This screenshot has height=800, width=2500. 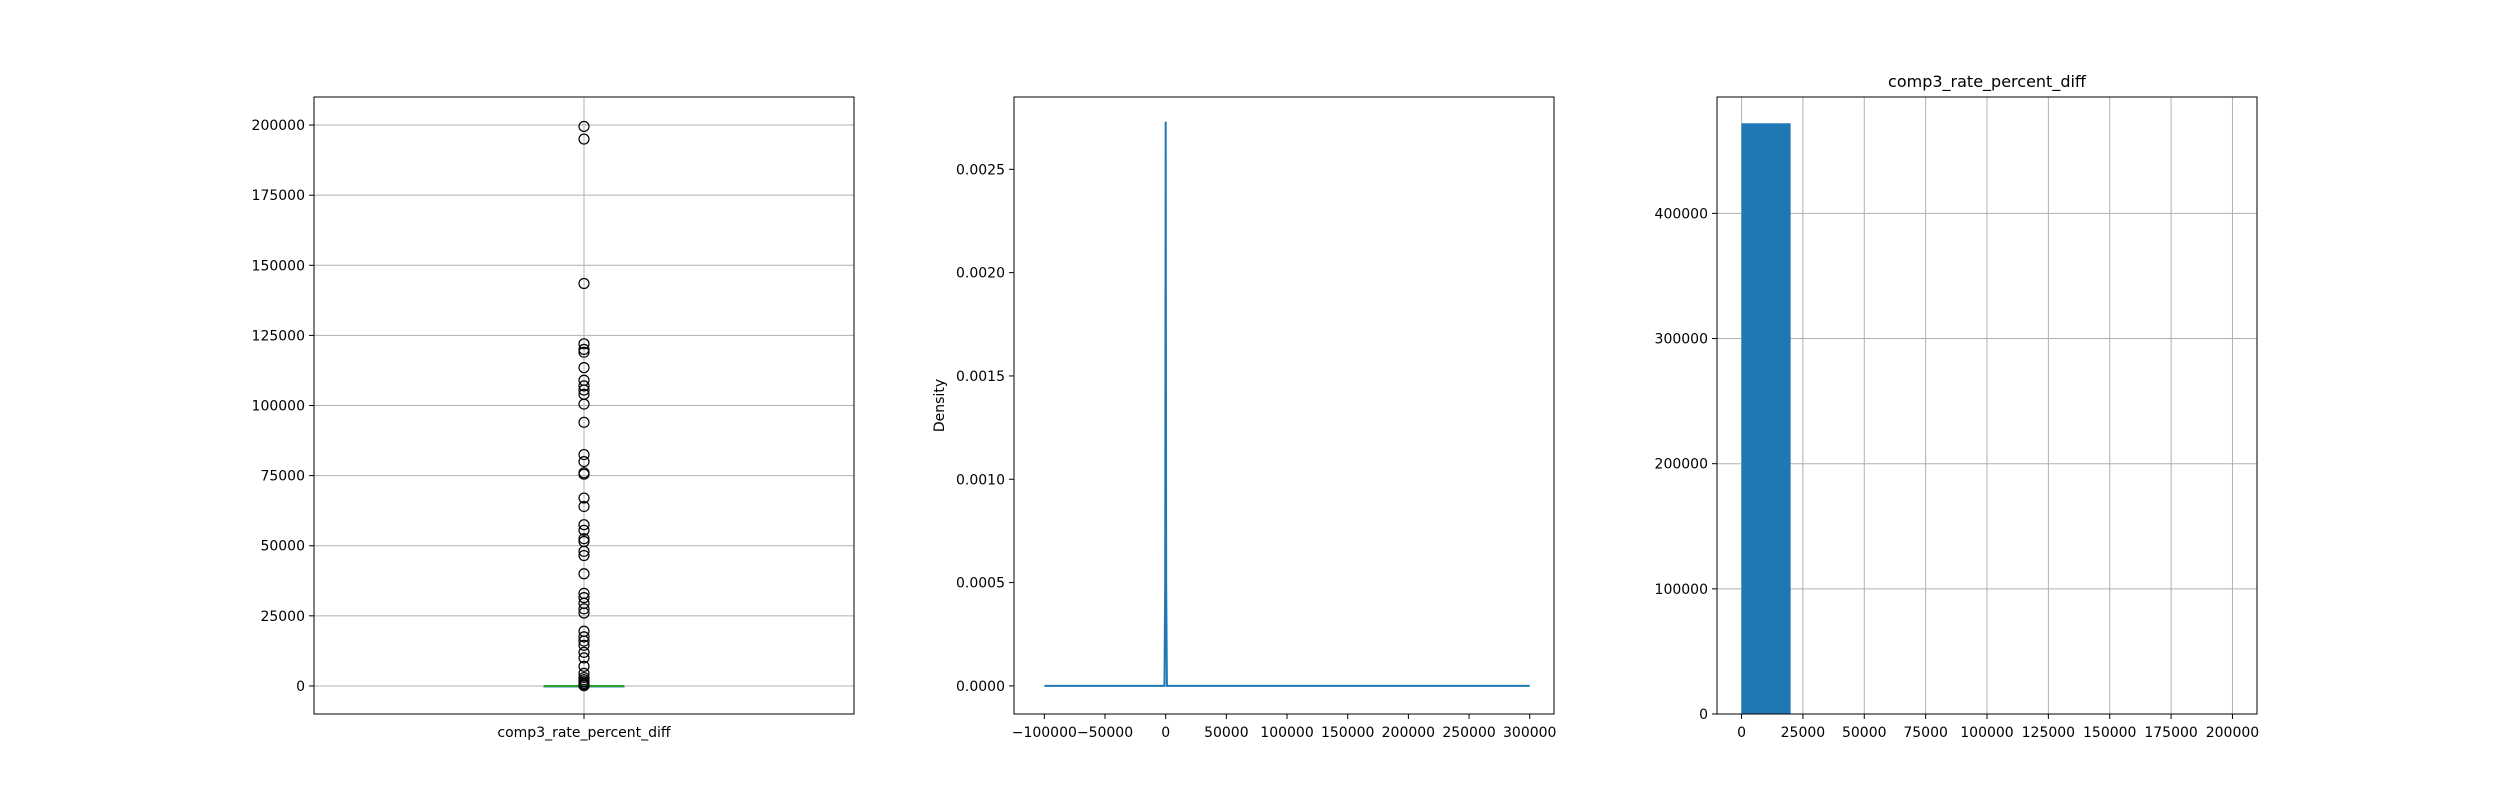 I want to click on y-tick-label: 0.0010, so click(x=980, y=480).